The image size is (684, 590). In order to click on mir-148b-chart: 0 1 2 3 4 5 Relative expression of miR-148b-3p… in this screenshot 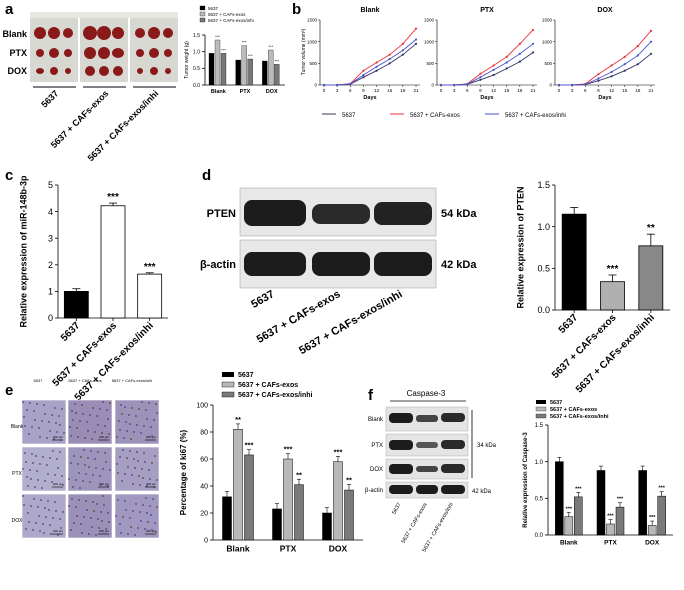, I will do `click(93, 289)`.